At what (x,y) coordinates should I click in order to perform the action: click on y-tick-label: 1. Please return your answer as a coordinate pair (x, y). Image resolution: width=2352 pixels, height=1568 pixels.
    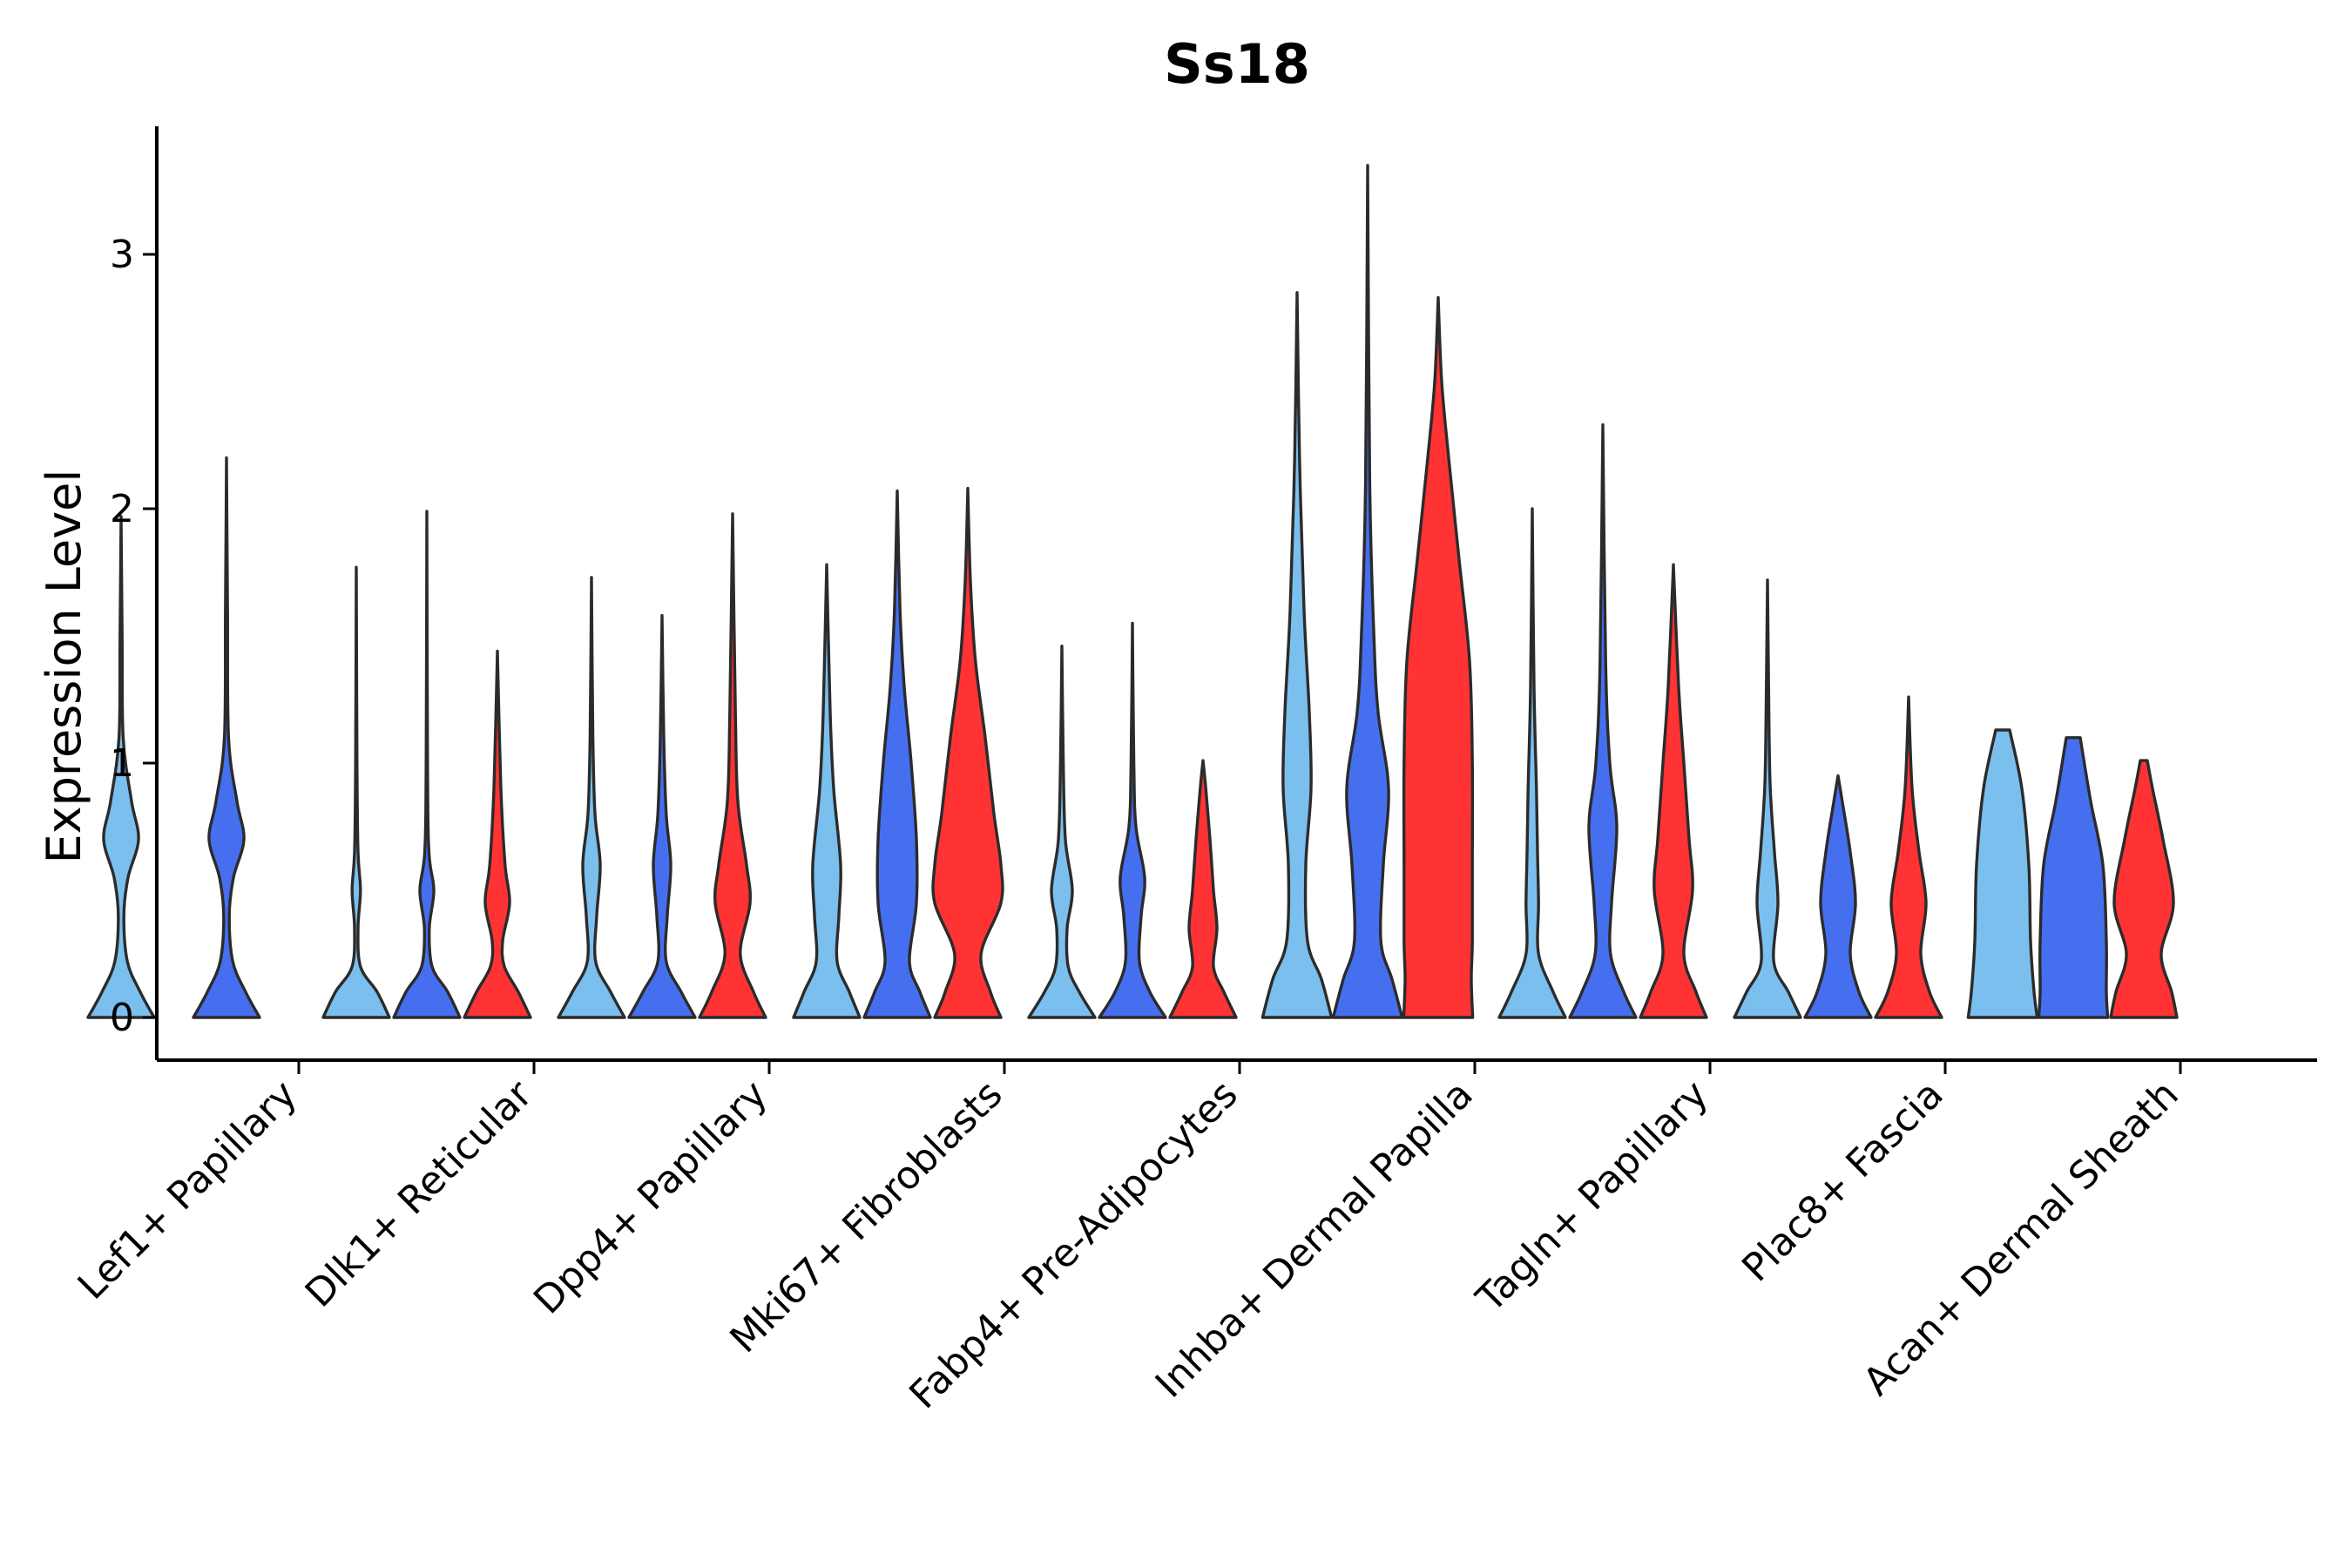
    Looking at the image, I should click on (122, 763).